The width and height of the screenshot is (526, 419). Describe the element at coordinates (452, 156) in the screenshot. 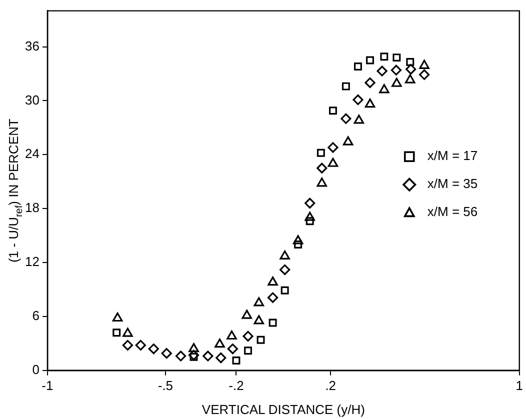

I see `legend-label: x/M = 17` at that location.